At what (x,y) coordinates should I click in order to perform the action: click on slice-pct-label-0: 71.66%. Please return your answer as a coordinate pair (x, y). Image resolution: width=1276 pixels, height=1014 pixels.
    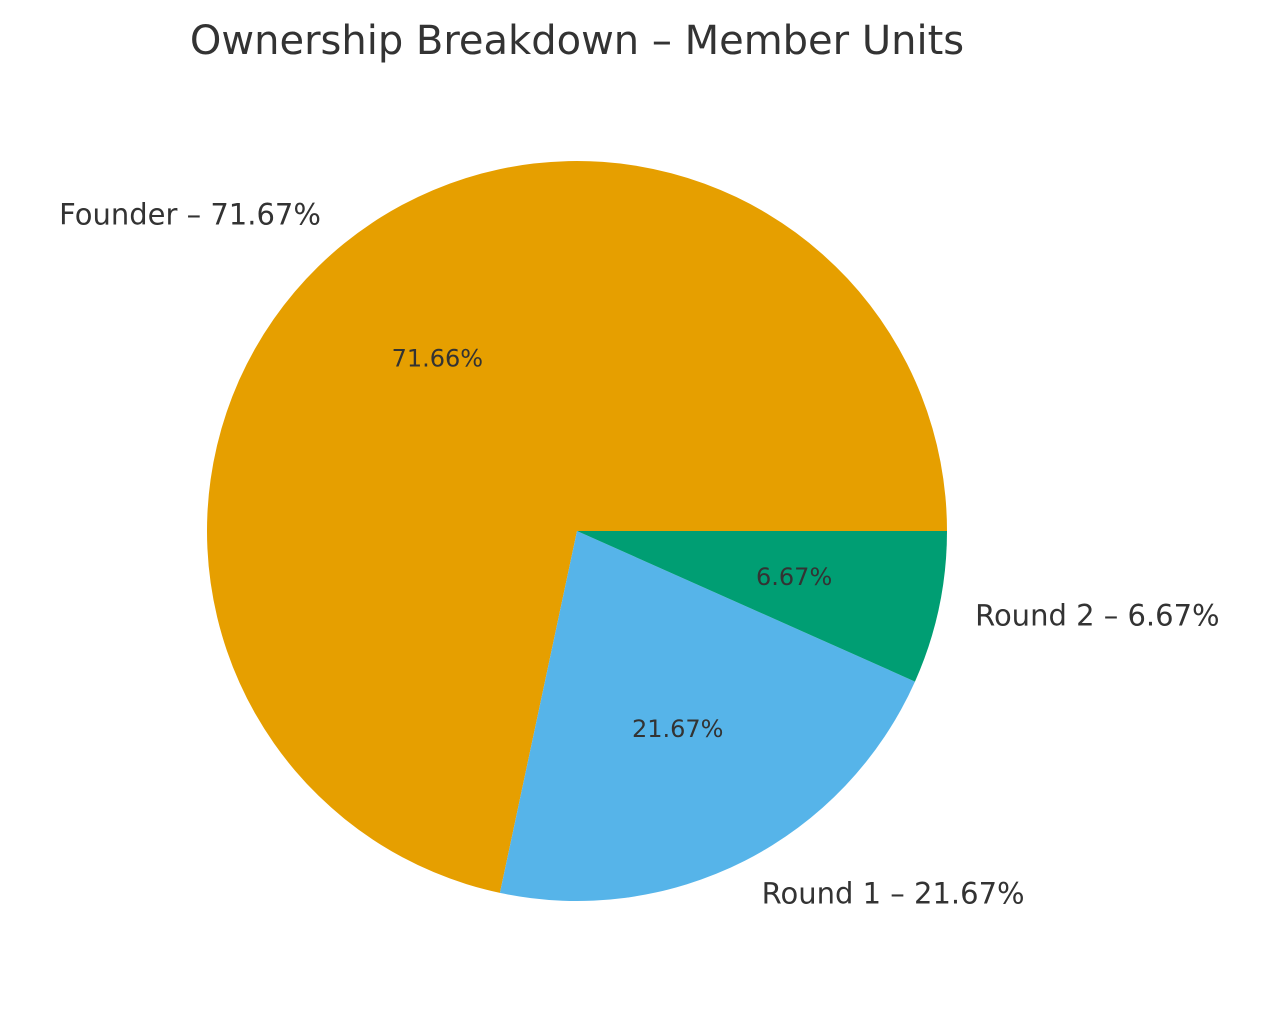
    Looking at the image, I should click on (438, 358).